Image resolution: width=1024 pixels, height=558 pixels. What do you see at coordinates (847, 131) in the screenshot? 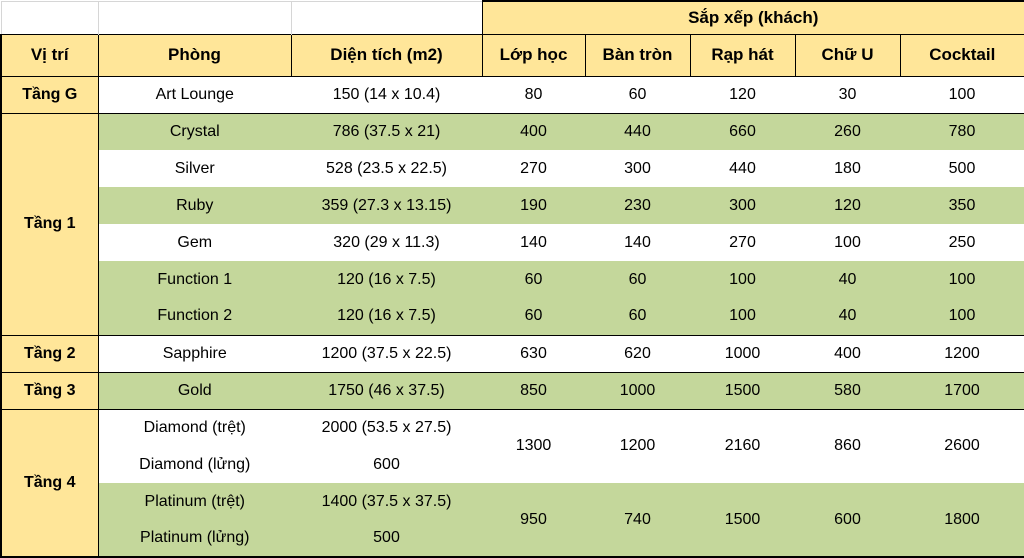
I see `capacity-cell: 260` at bounding box center [847, 131].